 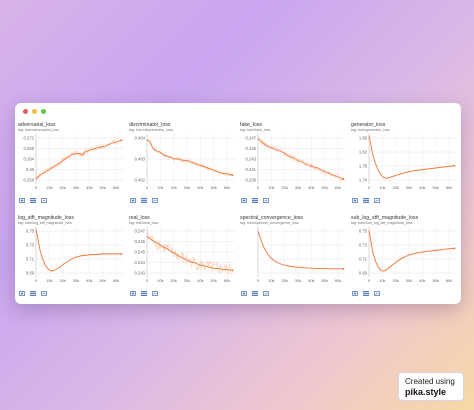 I want to click on maximize-window-button, so click(x=43, y=111).